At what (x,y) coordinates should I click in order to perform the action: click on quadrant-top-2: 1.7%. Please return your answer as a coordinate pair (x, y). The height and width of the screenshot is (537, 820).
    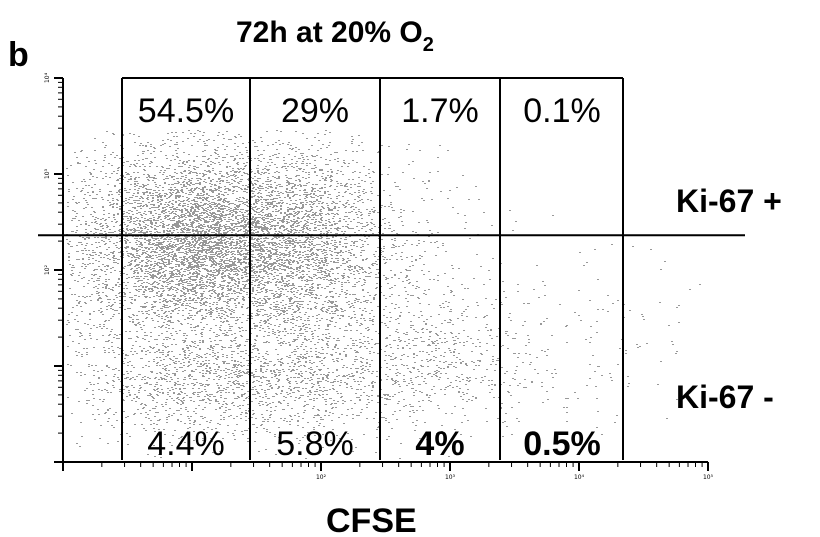
    Looking at the image, I should click on (440, 111).